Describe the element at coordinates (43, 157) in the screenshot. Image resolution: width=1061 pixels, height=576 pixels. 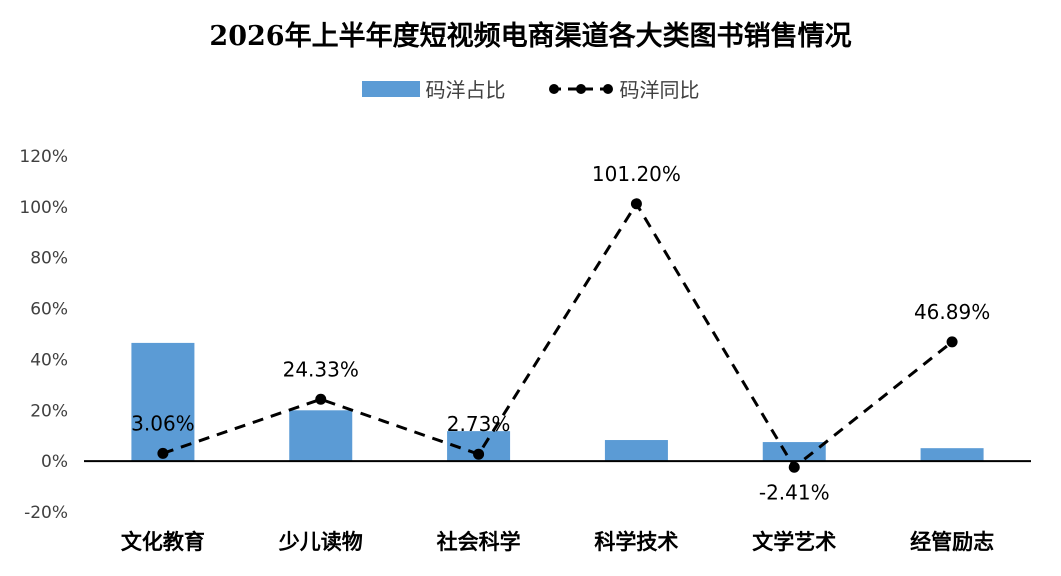
I see `y-tick-label: 120%` at that location.